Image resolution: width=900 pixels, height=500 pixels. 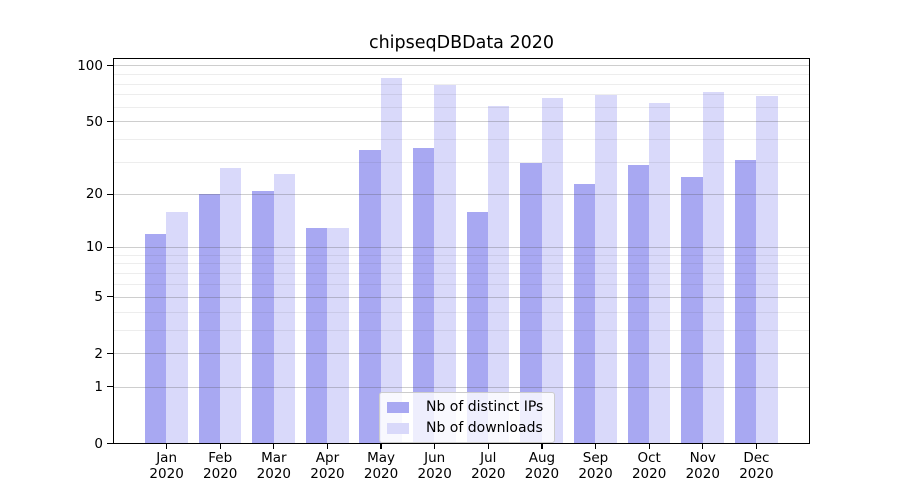 I want to click on legend: Nb of distinct IPs Nb of downloads, so click(x=467, y=417).